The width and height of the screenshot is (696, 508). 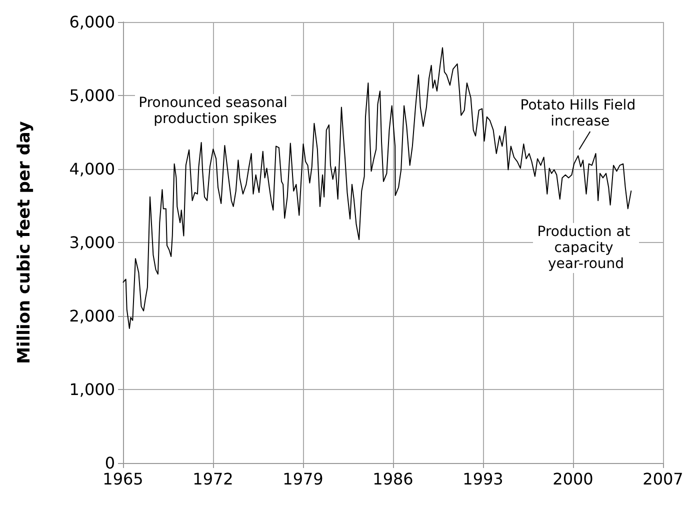 I want to click on x-tick-label: 1972, so click(x=213, y=479).